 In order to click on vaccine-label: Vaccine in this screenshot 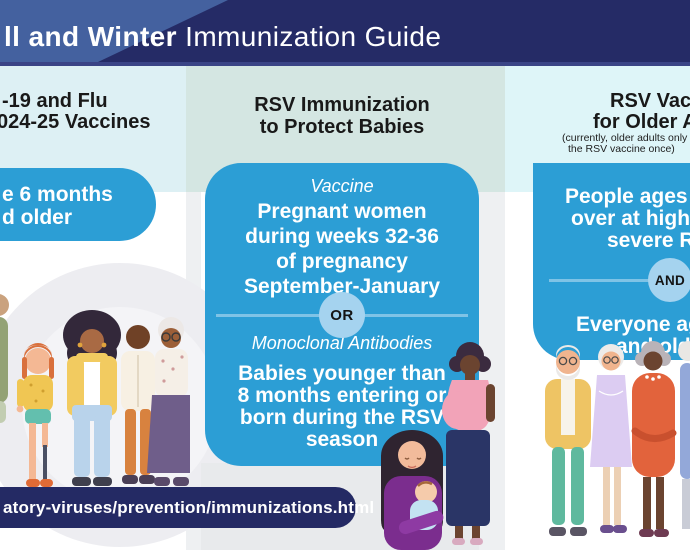, I will do `click(342, 186)`.